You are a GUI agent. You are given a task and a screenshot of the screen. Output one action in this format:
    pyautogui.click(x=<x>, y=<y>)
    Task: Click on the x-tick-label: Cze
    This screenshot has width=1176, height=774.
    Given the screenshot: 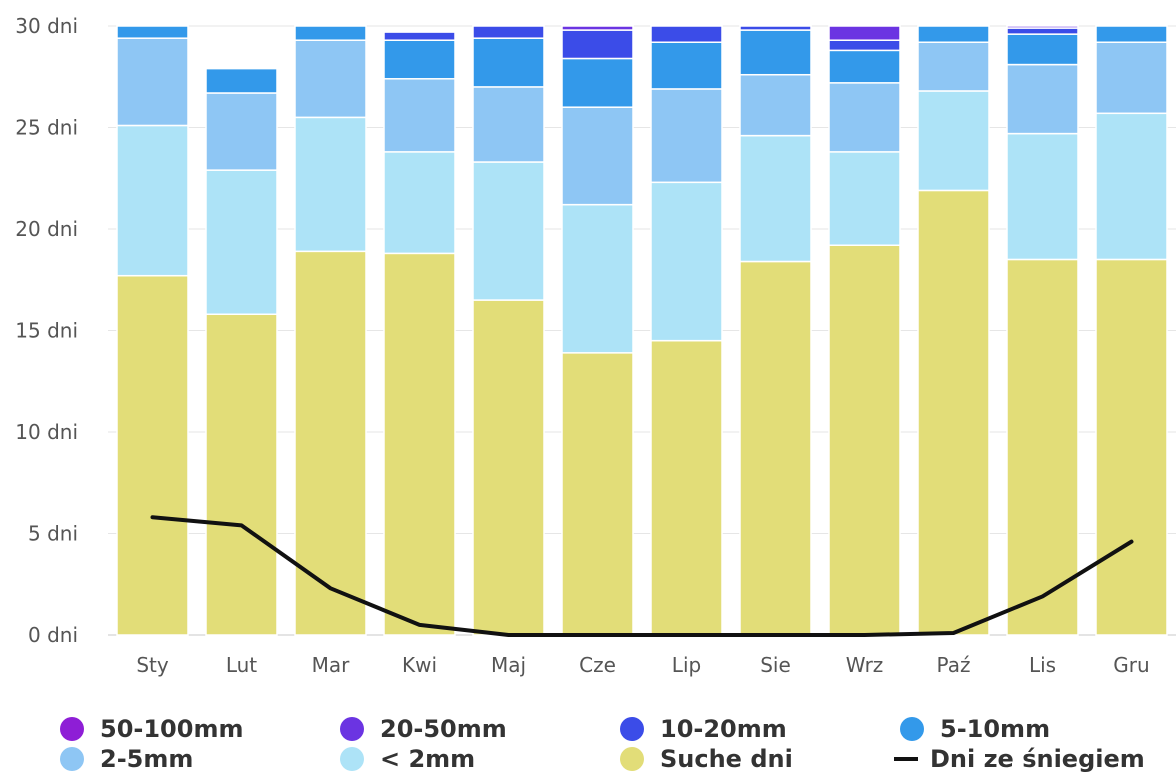 What is the action you would take?
    pyautogui.click(x=597, y=665)
    